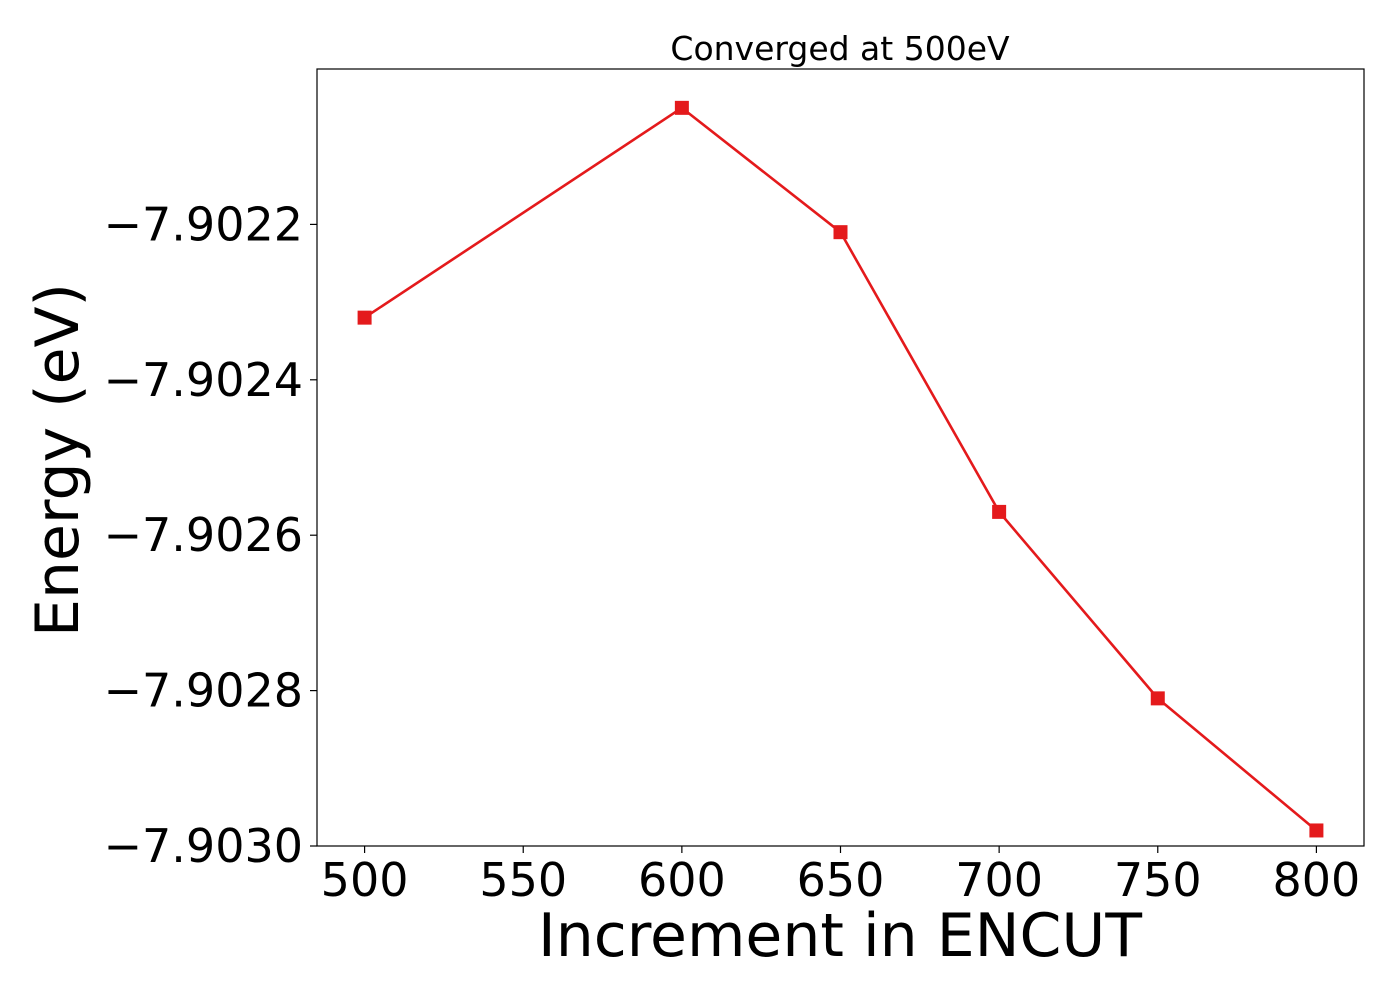  I want to click on x-tick-label: 800, so click(1317, 880).